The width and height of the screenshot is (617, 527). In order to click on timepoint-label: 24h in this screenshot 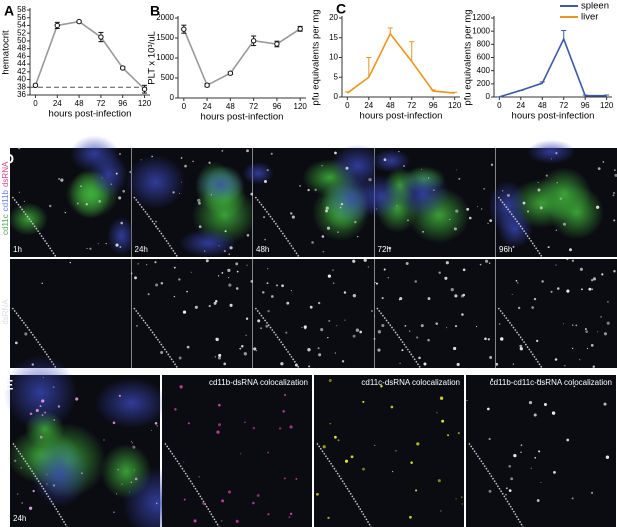, I will do `click(19, 518)`.